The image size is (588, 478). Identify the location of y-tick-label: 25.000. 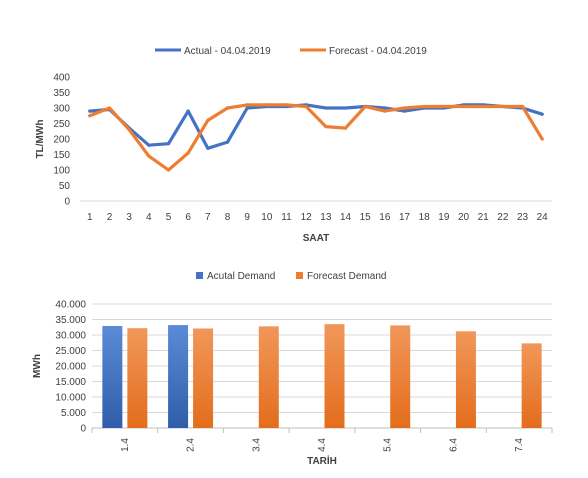
(70, 351).